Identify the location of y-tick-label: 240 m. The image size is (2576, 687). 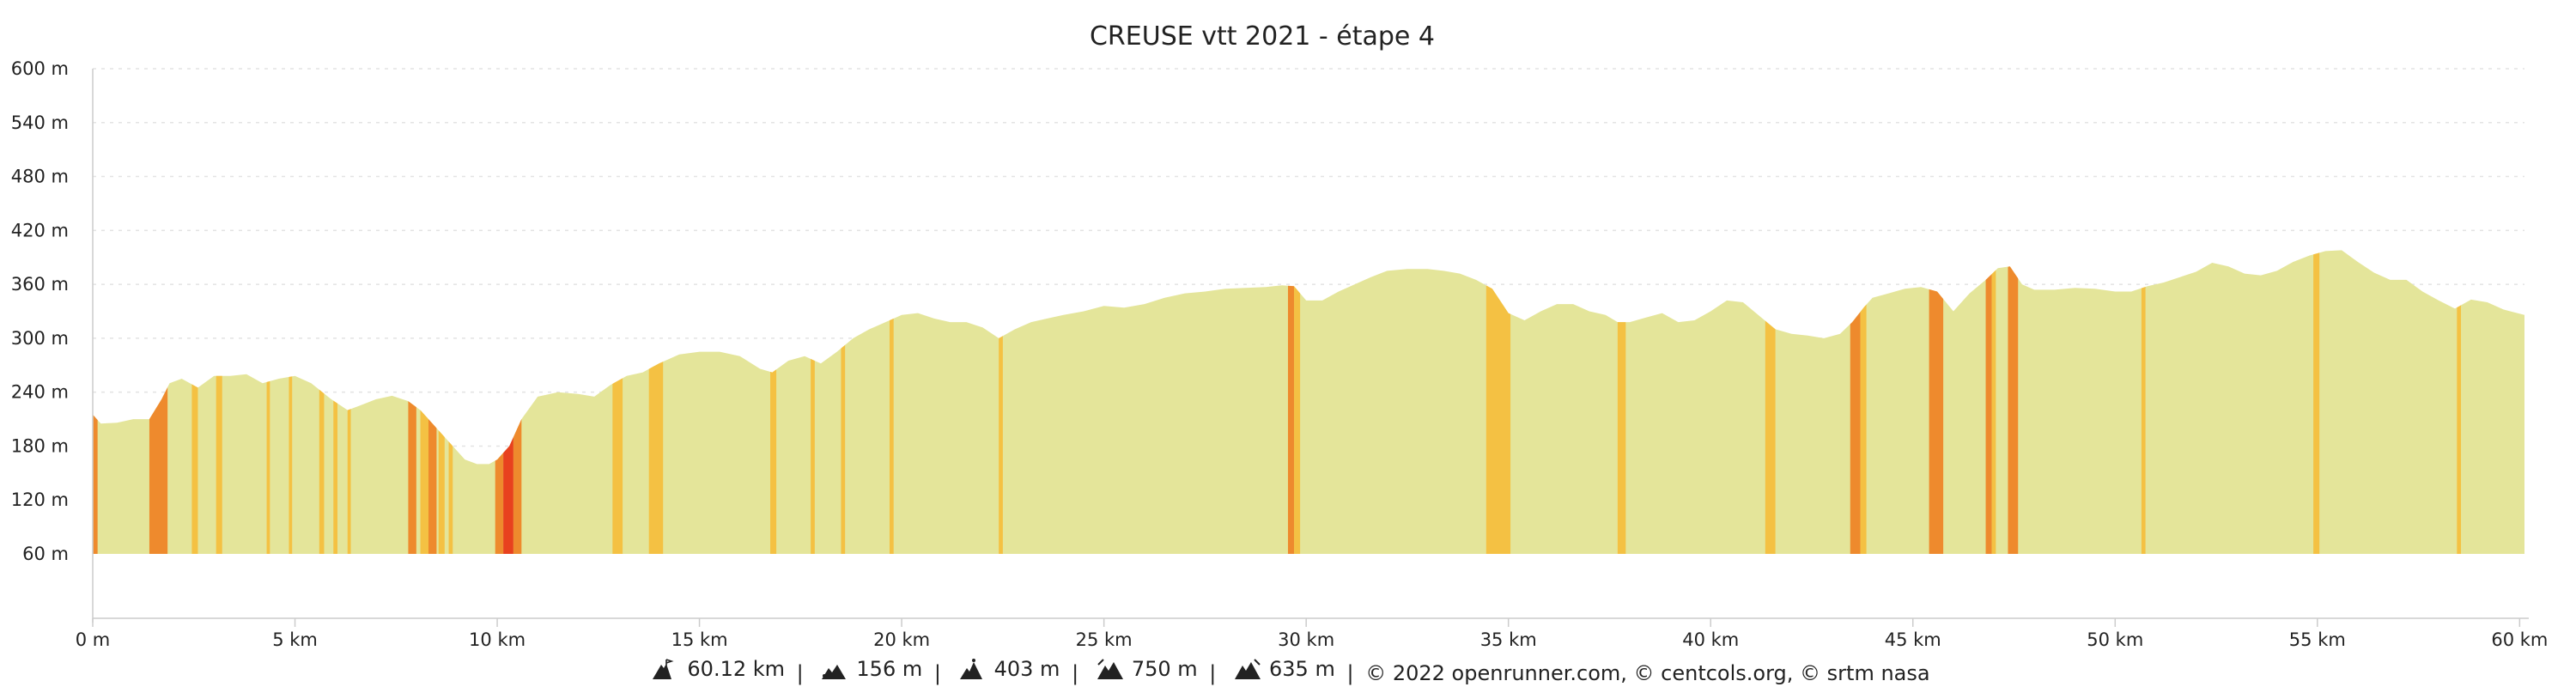
(40, 392).